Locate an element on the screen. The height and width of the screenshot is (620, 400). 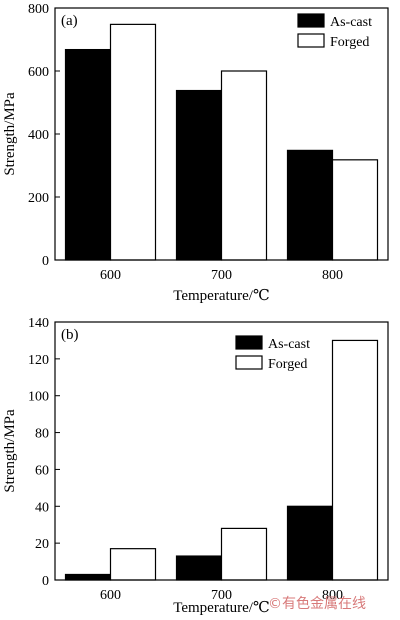
y-tick-label: 200 is located at coordinates (38, 198).